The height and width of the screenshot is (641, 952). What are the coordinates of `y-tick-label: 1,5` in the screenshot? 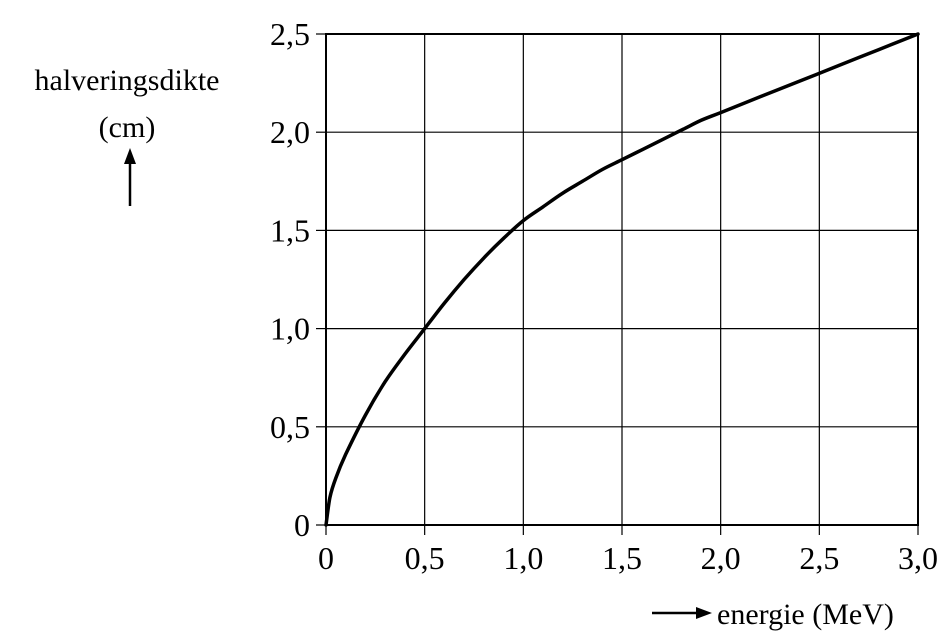 It's located at (290, 230).